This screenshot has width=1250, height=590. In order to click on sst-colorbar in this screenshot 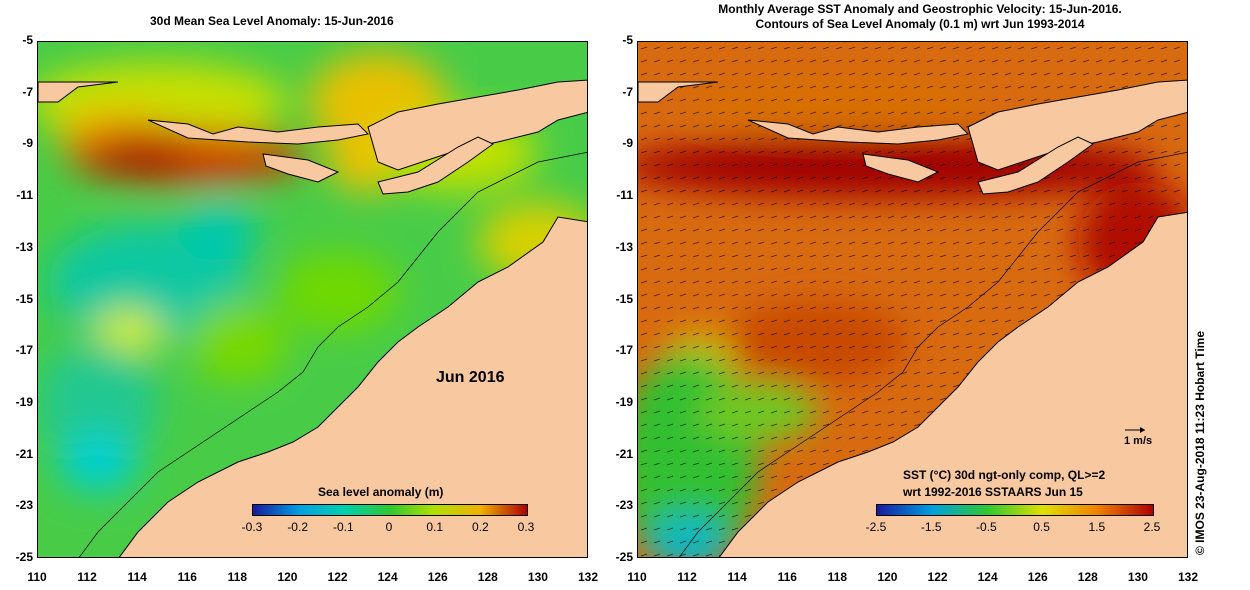, I will do `click(1015, 510)`.